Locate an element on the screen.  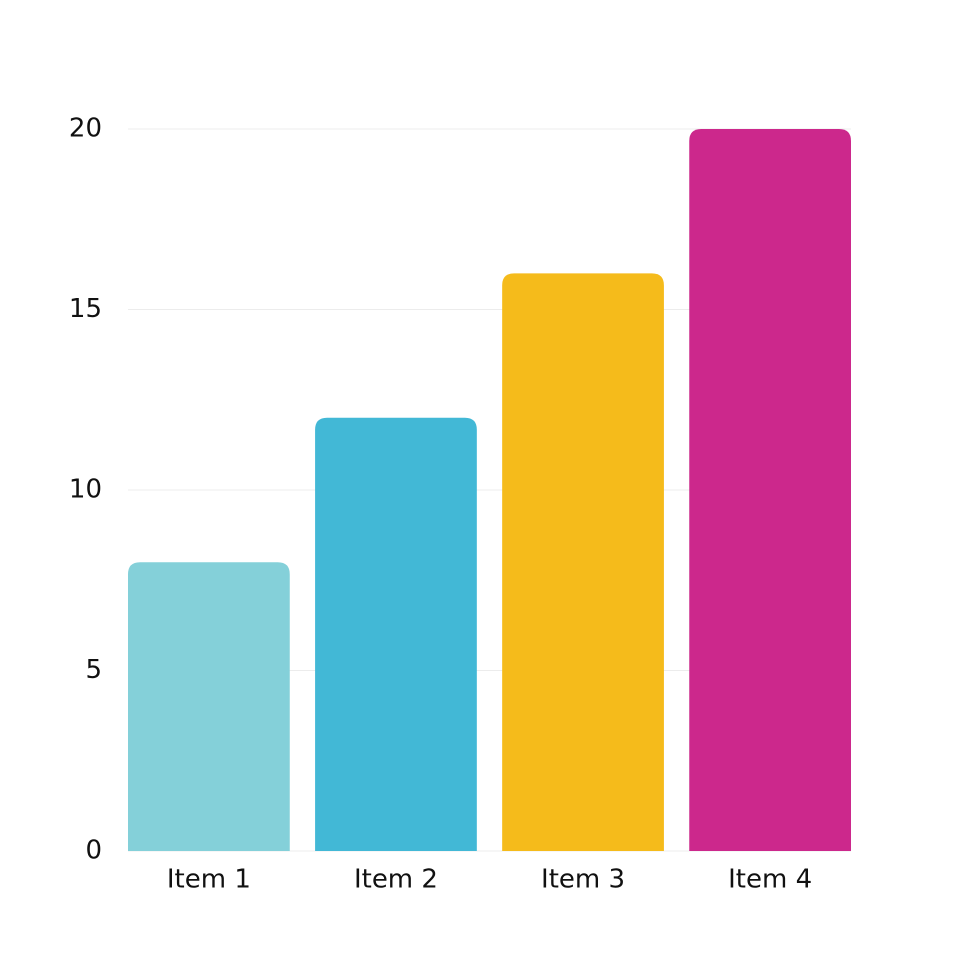
x-tick-label: Item 3 is located at coordinates (583, 880).